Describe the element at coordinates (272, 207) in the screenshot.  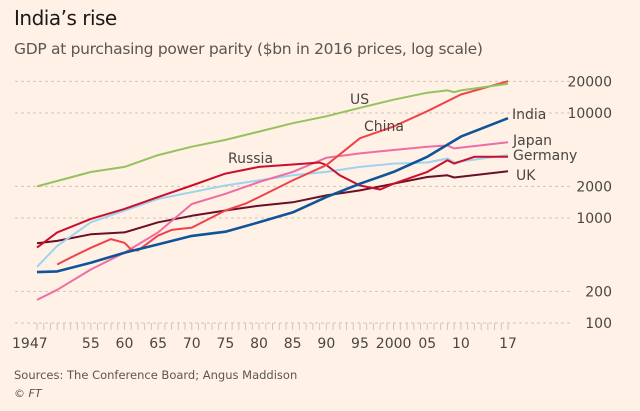
I see `series-line-uk` at that location.